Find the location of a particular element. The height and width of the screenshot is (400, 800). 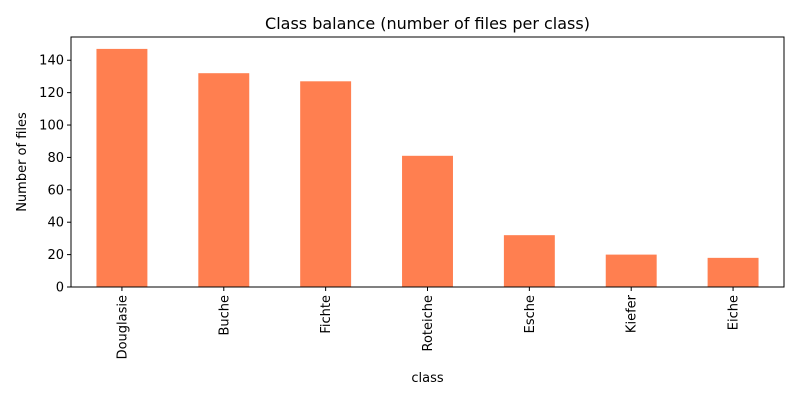

y-tick-label: 40 is located at coordinates (55, 223).